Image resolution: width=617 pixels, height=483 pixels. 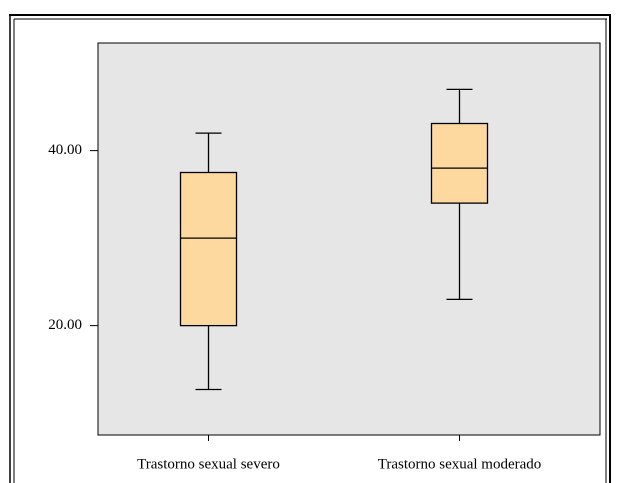 What do you see at coordinates (65, 150) in the screenshot?
I see `y-tick-label: 40.00` at bounding box center [65, 150].